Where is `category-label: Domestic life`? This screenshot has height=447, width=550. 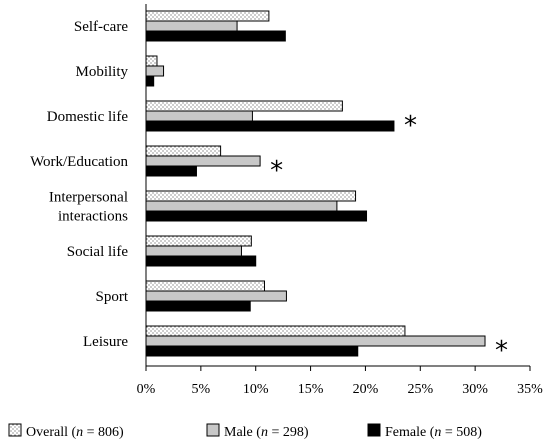 category-label: Domestic life is located at coordinates (88, 117).